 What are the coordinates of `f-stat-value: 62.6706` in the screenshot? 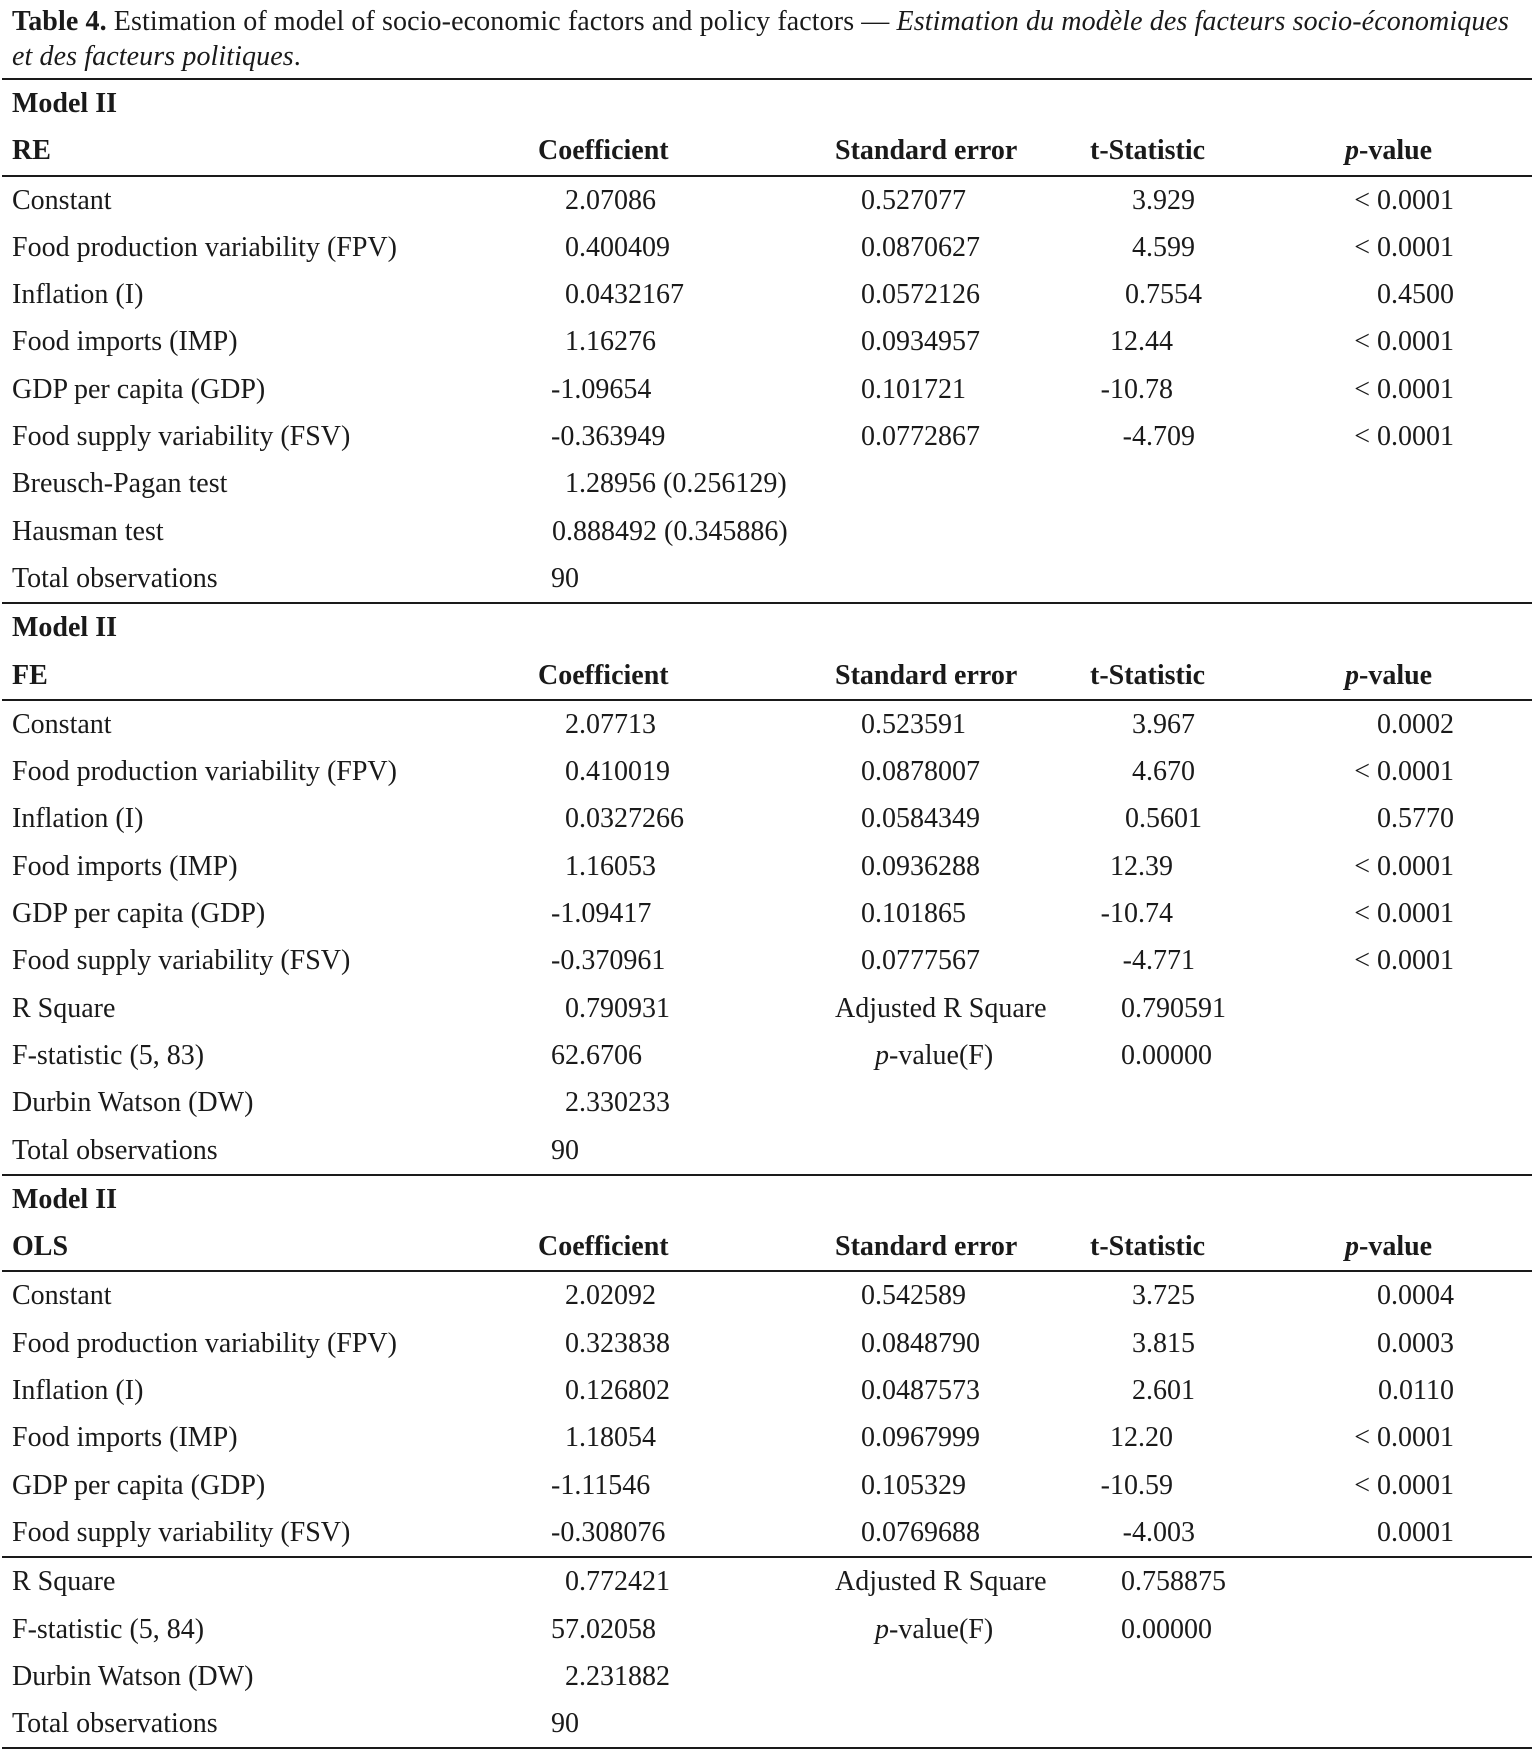 It's located at (596, 1055).